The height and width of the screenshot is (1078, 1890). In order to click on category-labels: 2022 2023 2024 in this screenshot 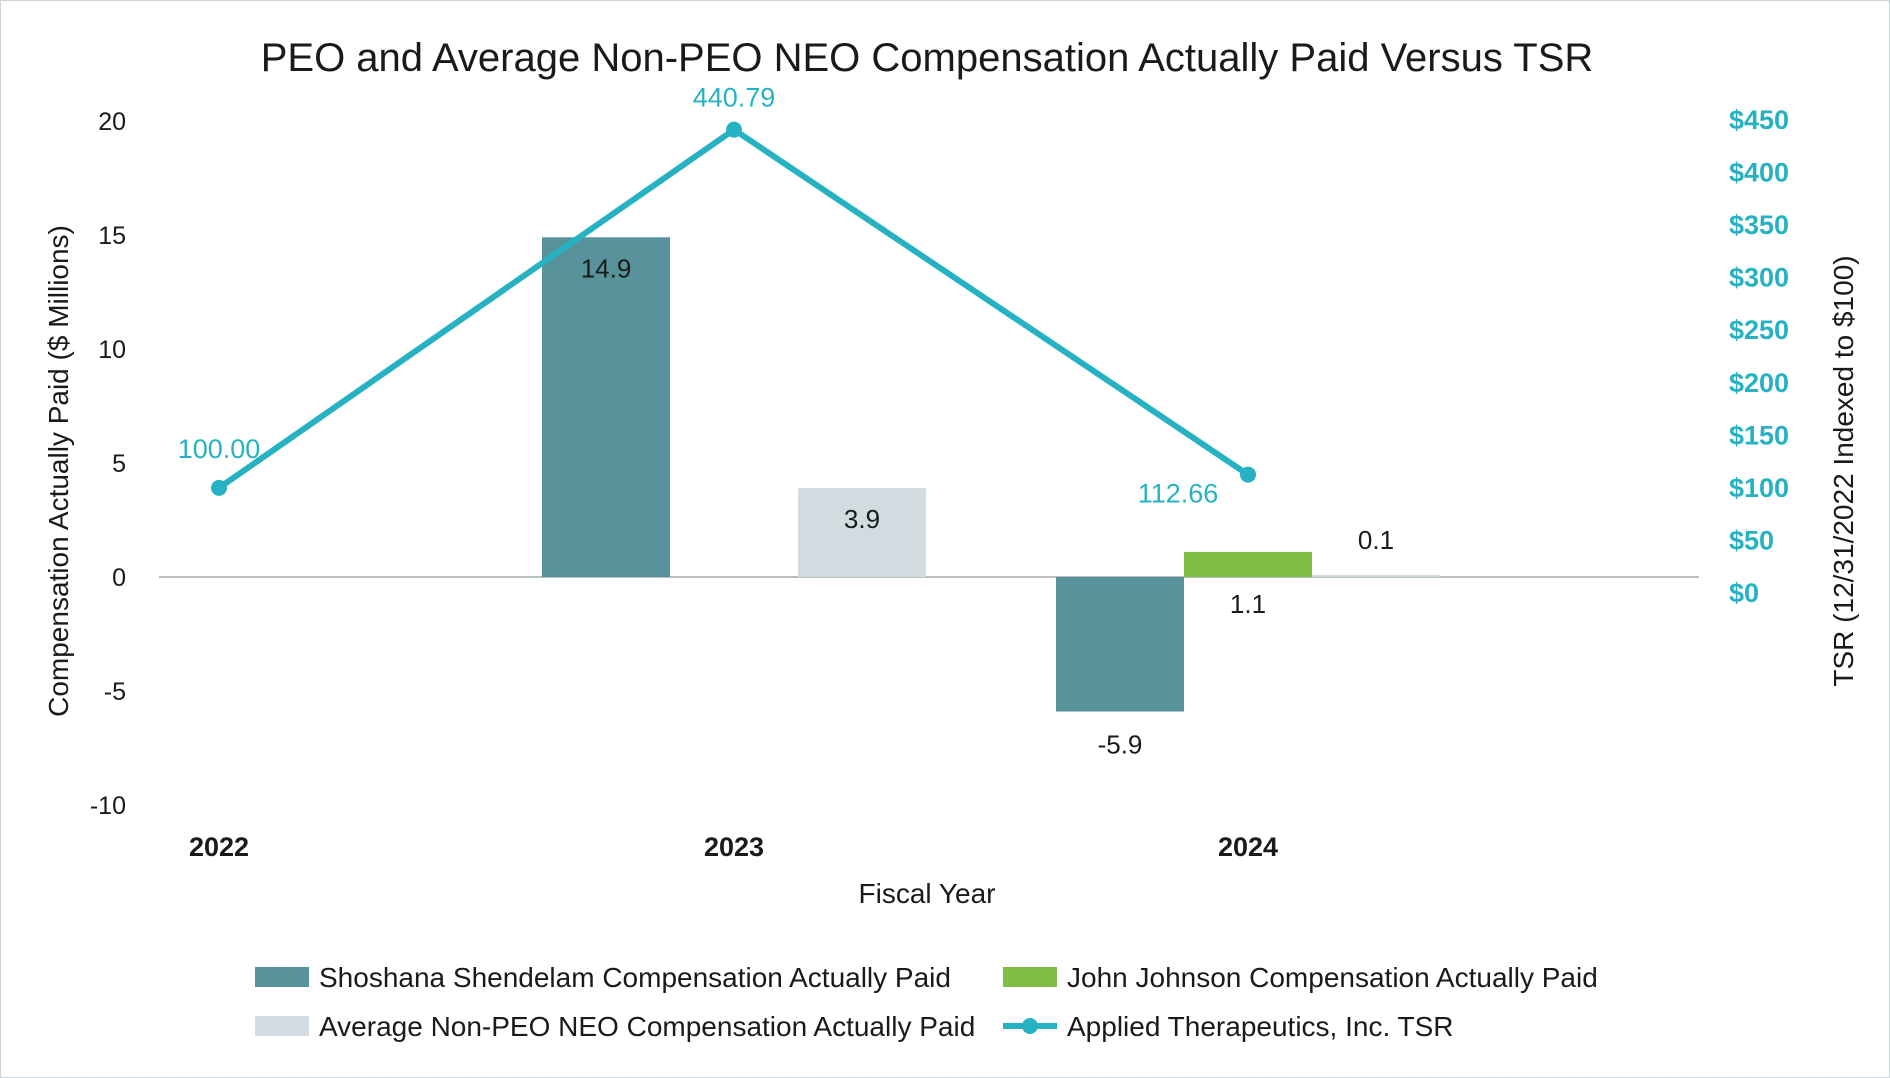, I will do `click(733, 847)`.